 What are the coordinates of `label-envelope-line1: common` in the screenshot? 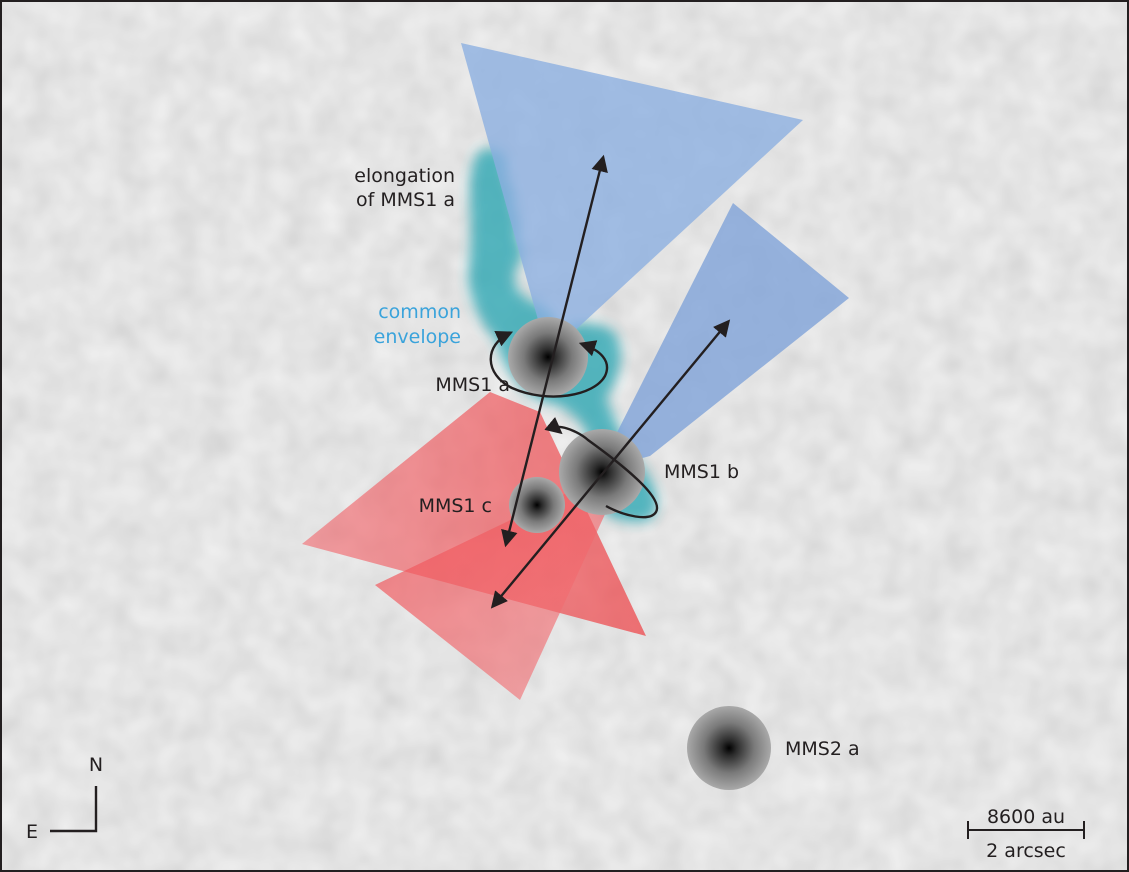 It's located at (419, 312).